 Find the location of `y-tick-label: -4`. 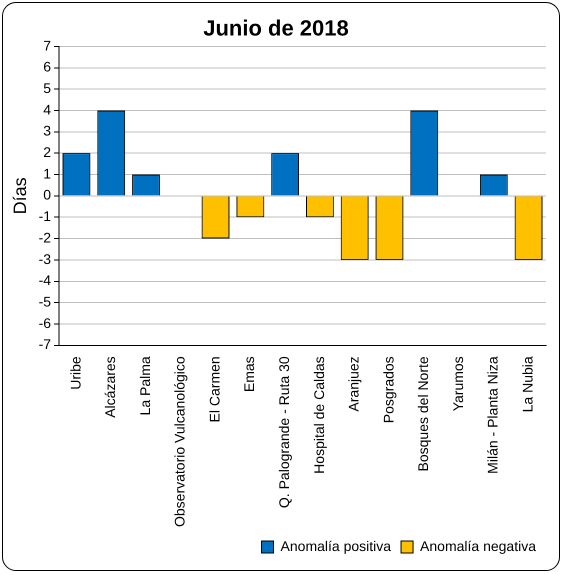

y-tick-label: -4 is located at coordinates (45, 280).